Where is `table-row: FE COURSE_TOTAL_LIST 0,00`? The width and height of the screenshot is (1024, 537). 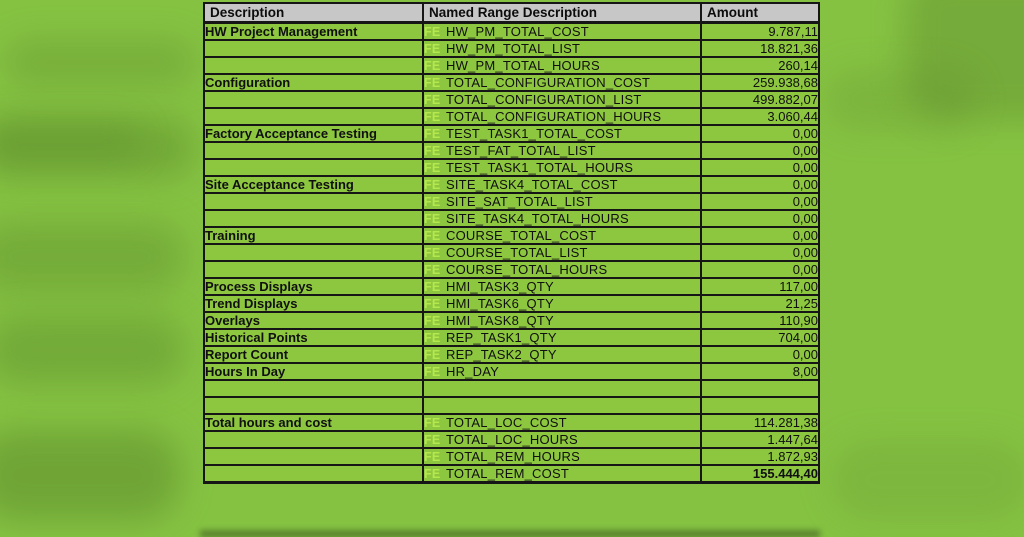
table-row: FE COURSE_TOTAL_LIST 0,00 is located at coordinates (511, 252).